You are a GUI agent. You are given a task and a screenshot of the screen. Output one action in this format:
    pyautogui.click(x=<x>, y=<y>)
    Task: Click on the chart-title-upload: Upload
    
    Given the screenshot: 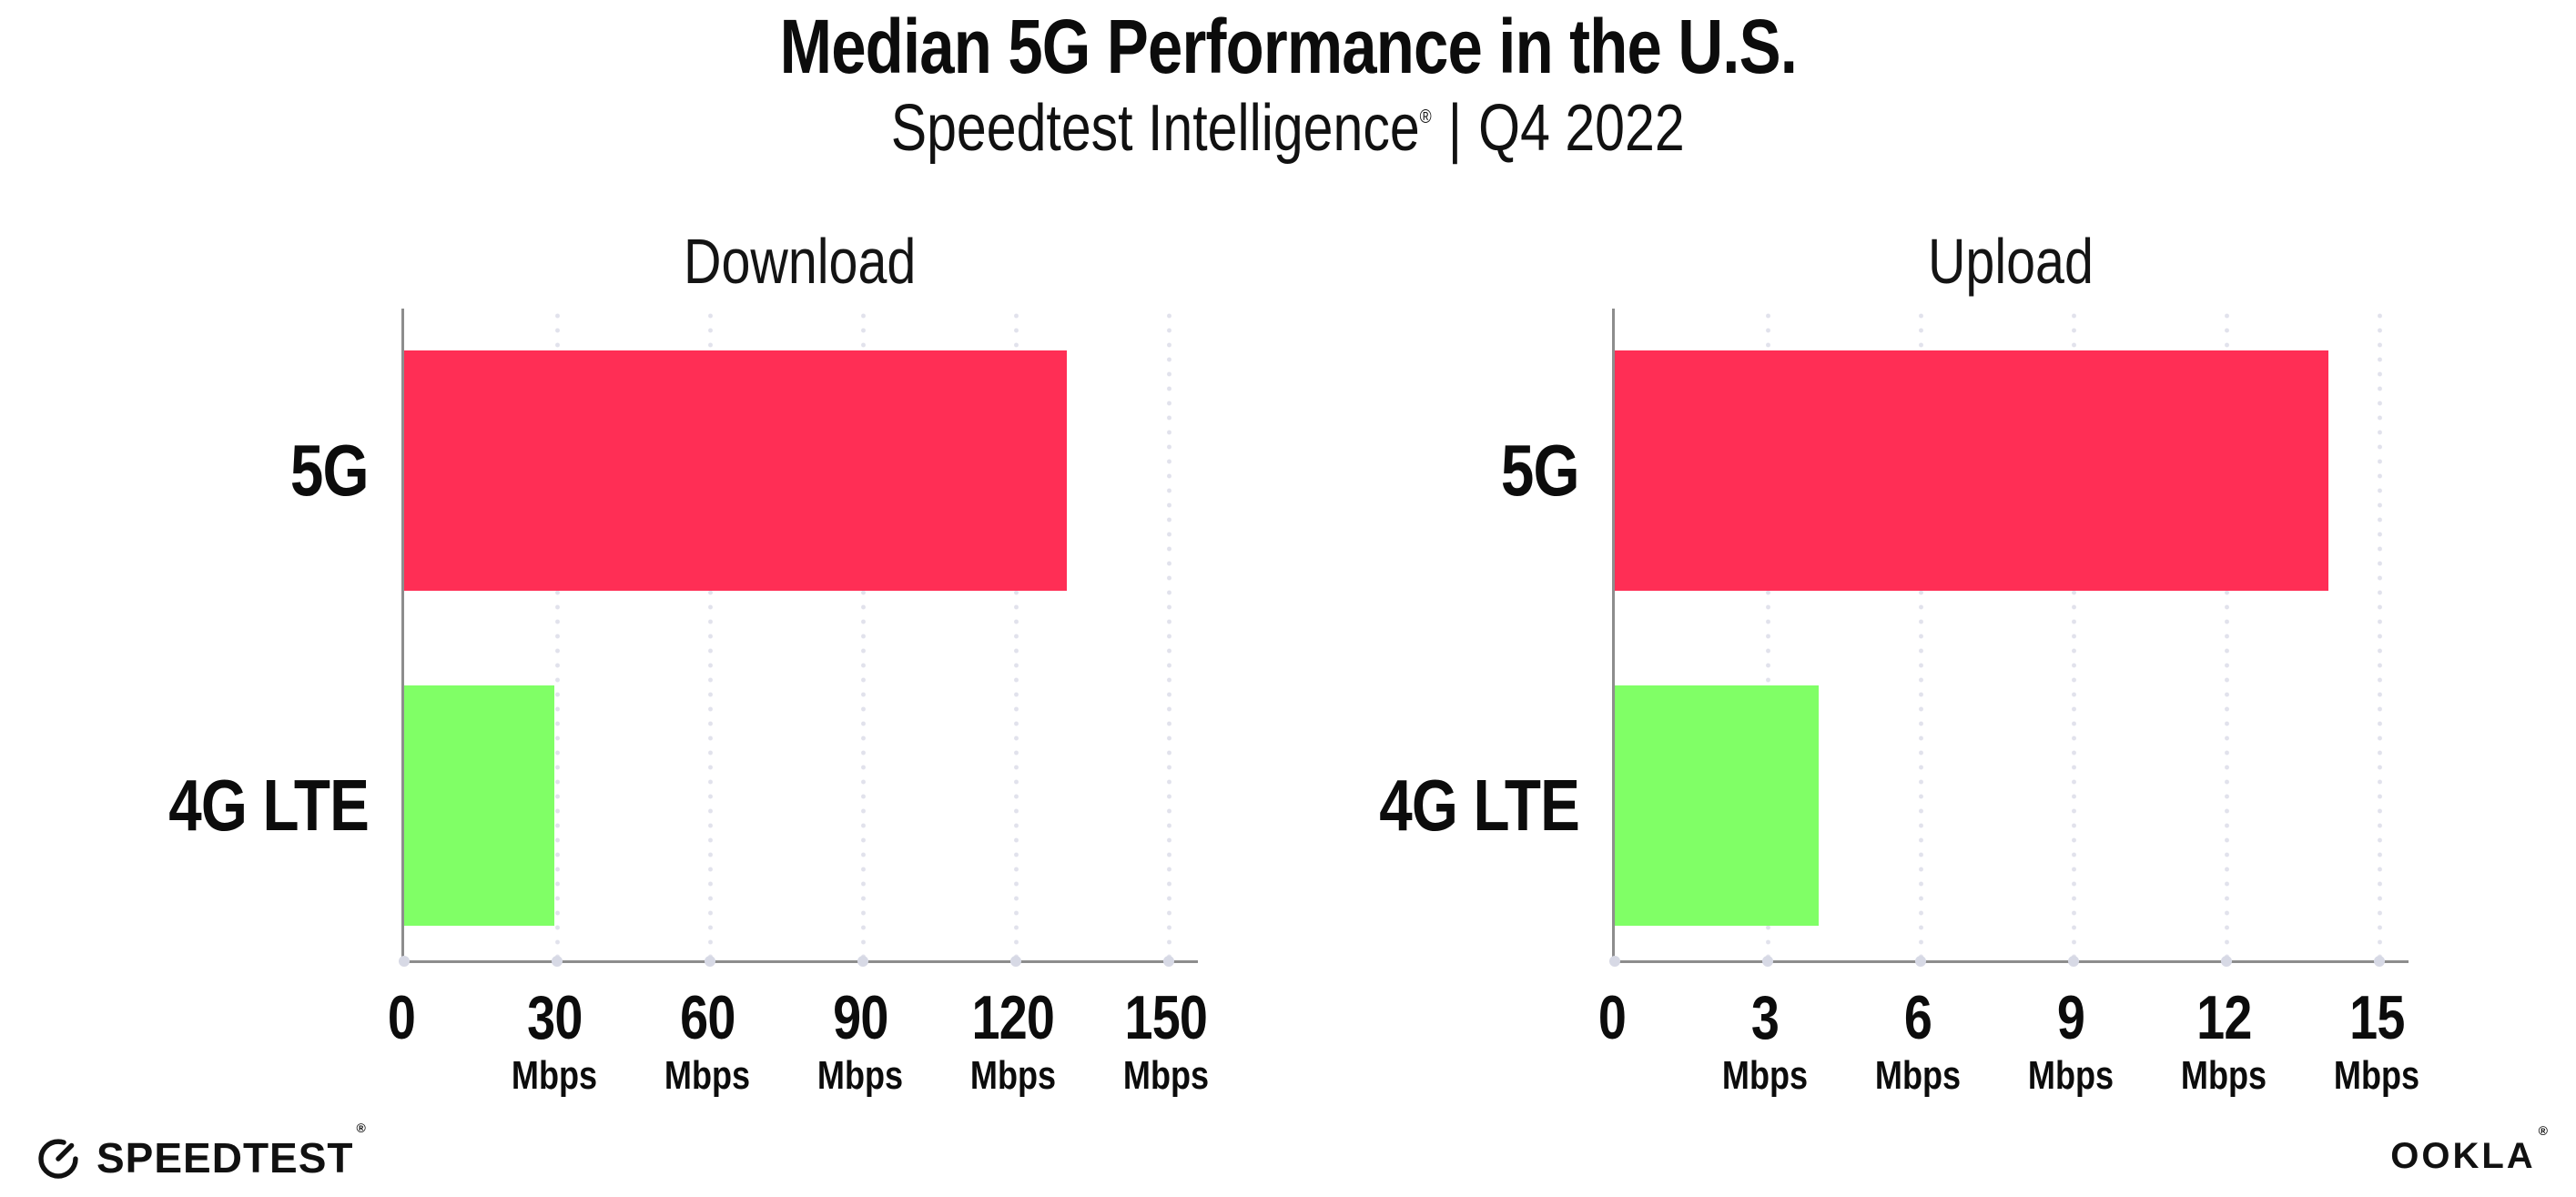 What is the action you would take?
    pyautogui.click(x=2010, y=262)
    